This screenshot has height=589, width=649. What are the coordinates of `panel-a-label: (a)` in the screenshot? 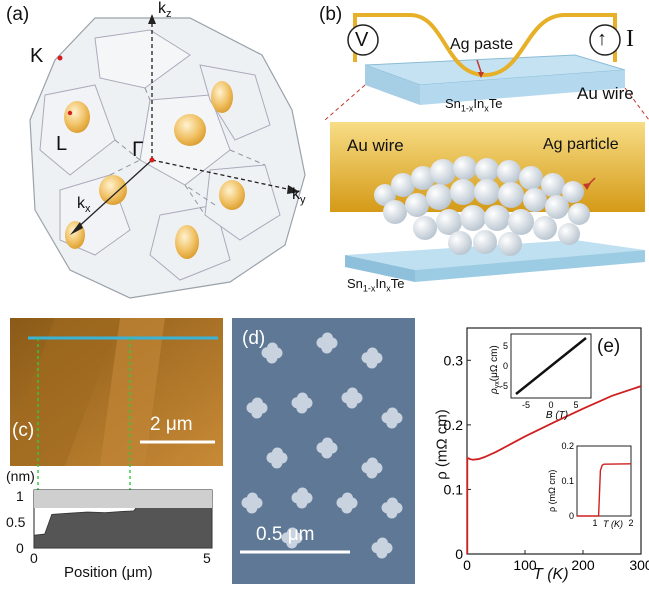 It's located at (18, 14).